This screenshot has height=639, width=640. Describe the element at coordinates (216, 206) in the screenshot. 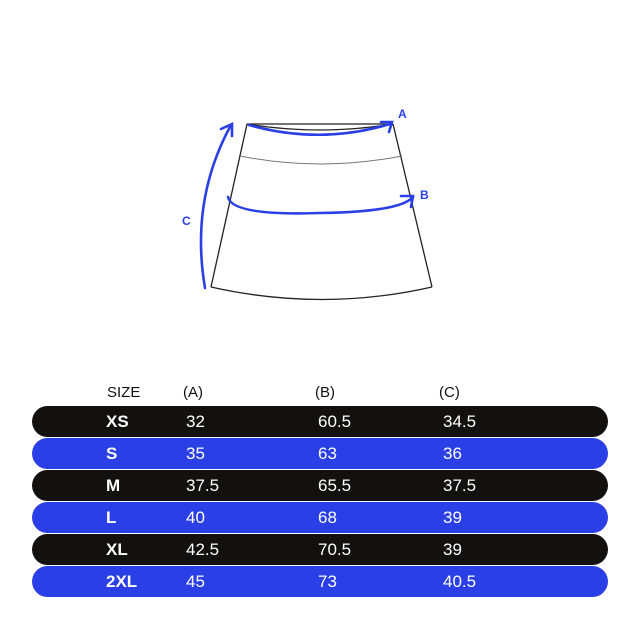

I see `length-arrow-c` at that location.